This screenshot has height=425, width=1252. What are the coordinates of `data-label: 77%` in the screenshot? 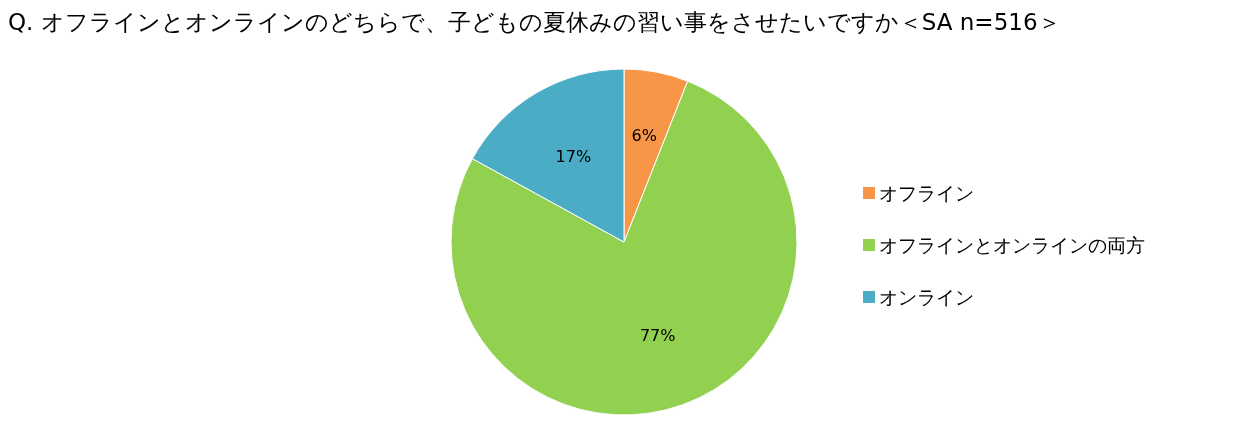 It's located at (657, 336).